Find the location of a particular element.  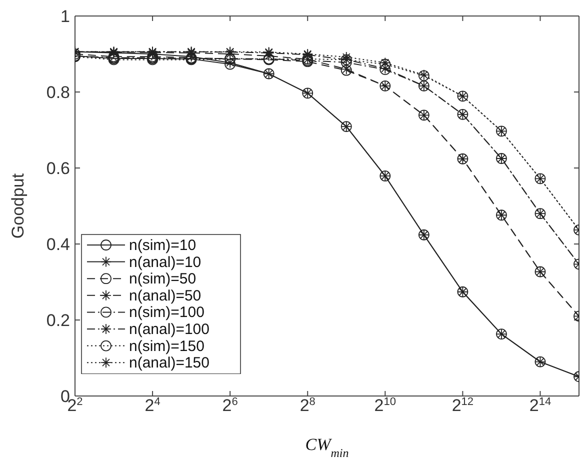

legend-label: n(anal)=150 is located at coordinates (169, 363).